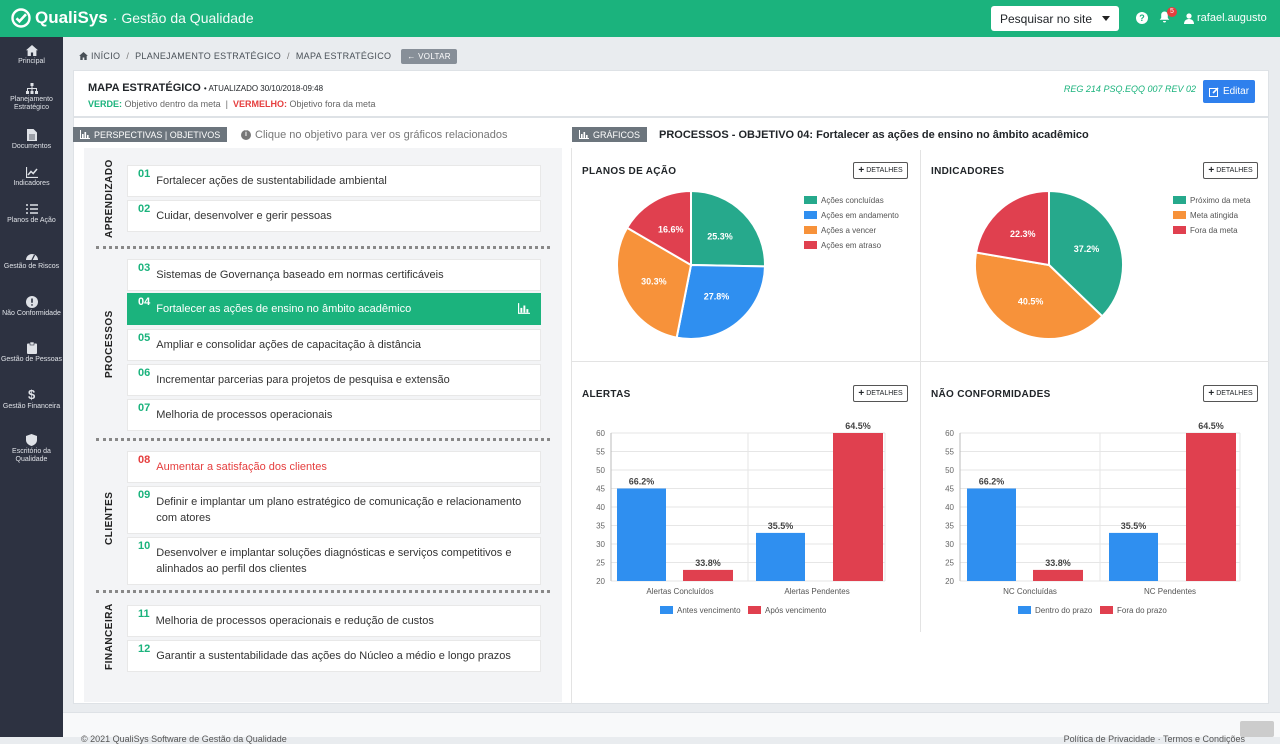 The height and width of the screenshot is (744, 1280). What do you see at coordinates (31, 55) in the screenshot?
I see `sidebar-item-principal: Principal` at bounding box center [31, 55].